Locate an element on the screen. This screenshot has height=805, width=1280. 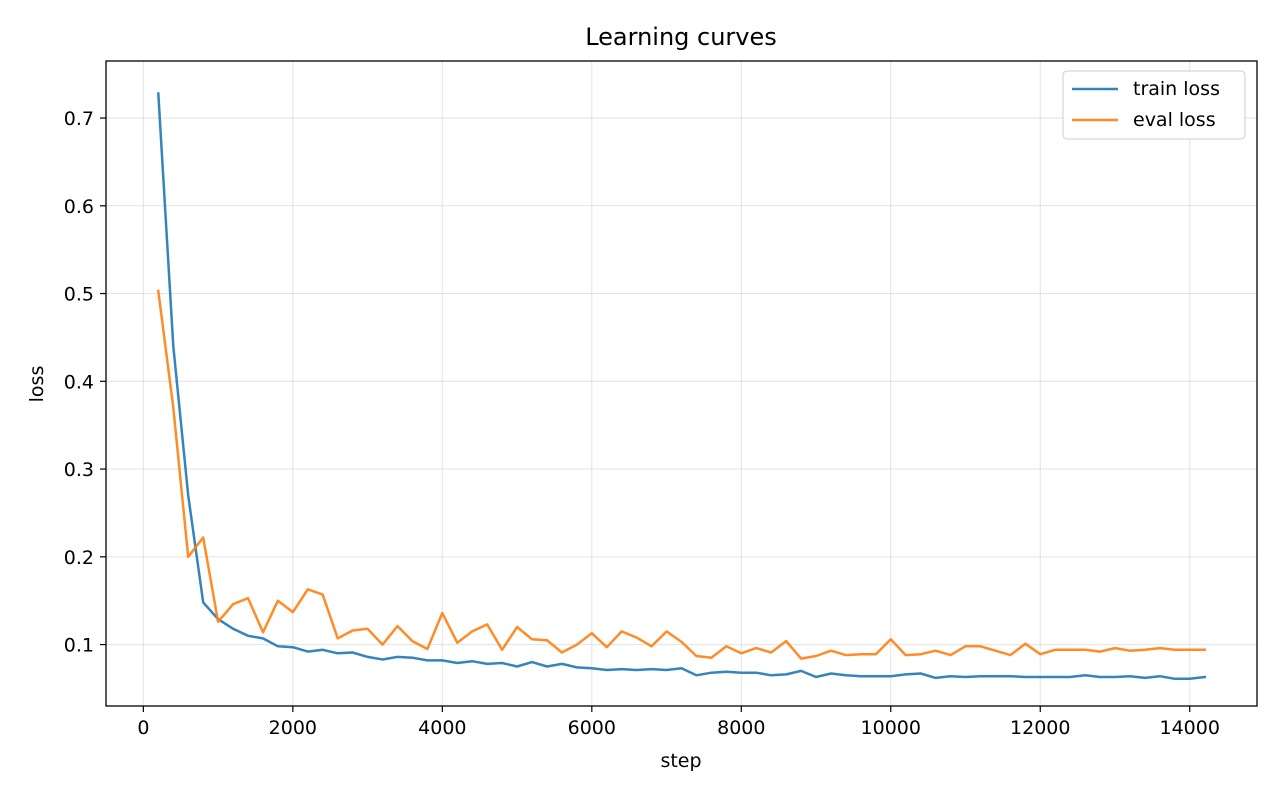
legend-label-eval-loss: eval loss is located at coordinates (1174, 120).